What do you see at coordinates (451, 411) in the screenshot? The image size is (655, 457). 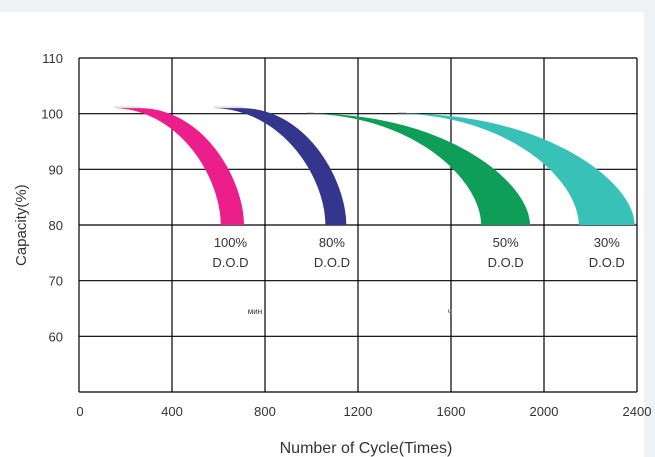 I see `x-tick-label: 1600` at bounding box center [451, 411].